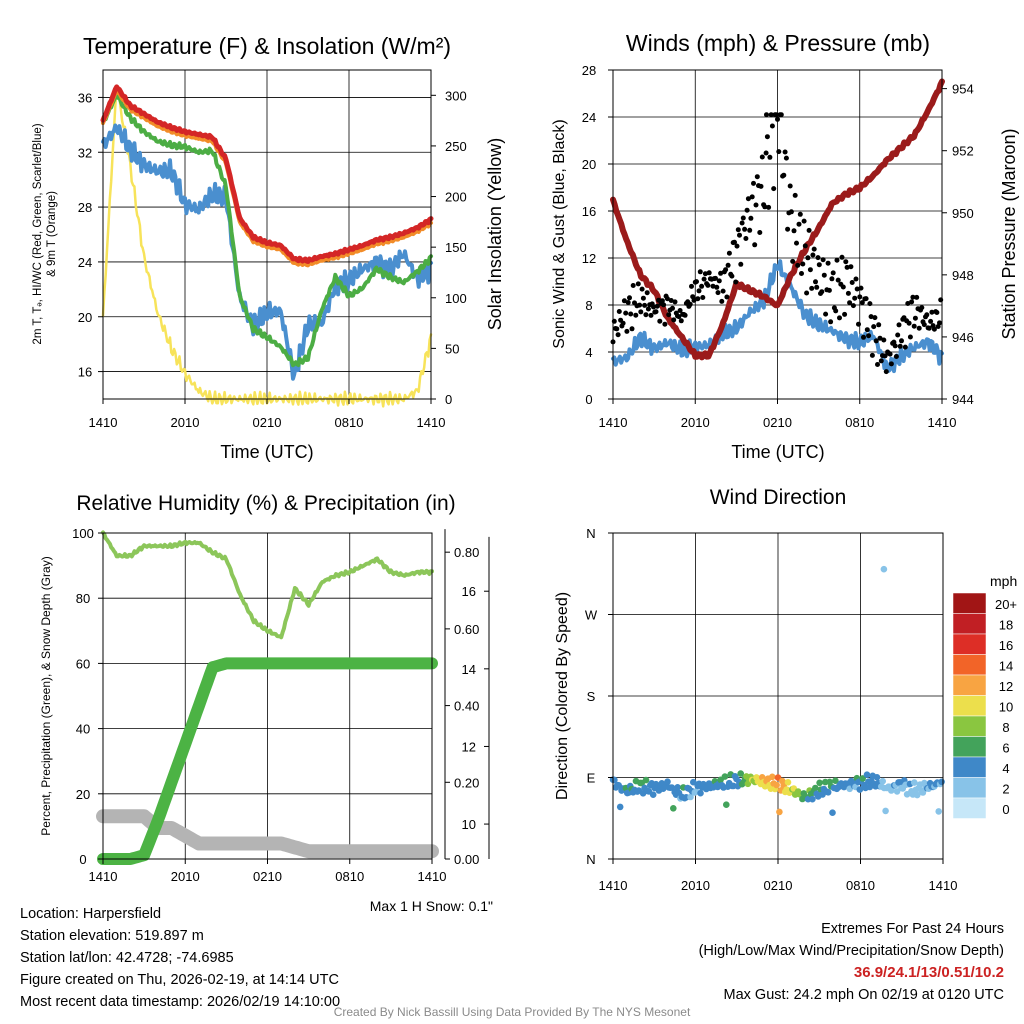 The height and width of the screenshot is (1024, 1024). Describe the element at coordinates (267, 46) in the screenshot. I see `temperature-title: Temperature (F) & Insolation (W/m²)` at that location.